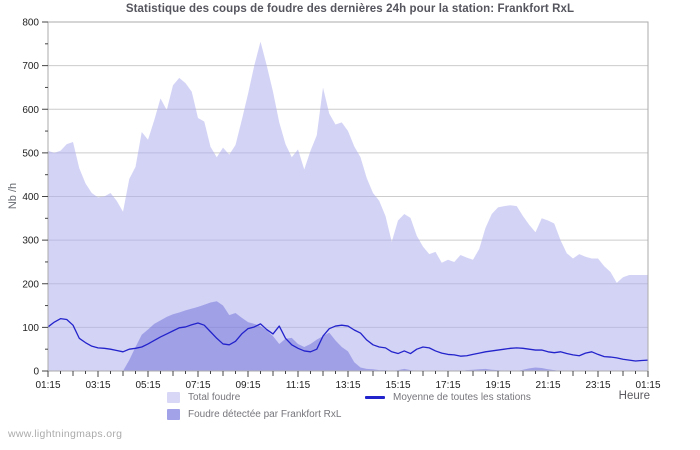 The height and width of the screenshot is (450, 700). Describe the element at coordinates (30, 328) in the screenshot. I see `y-tick-label: 100` at that location.